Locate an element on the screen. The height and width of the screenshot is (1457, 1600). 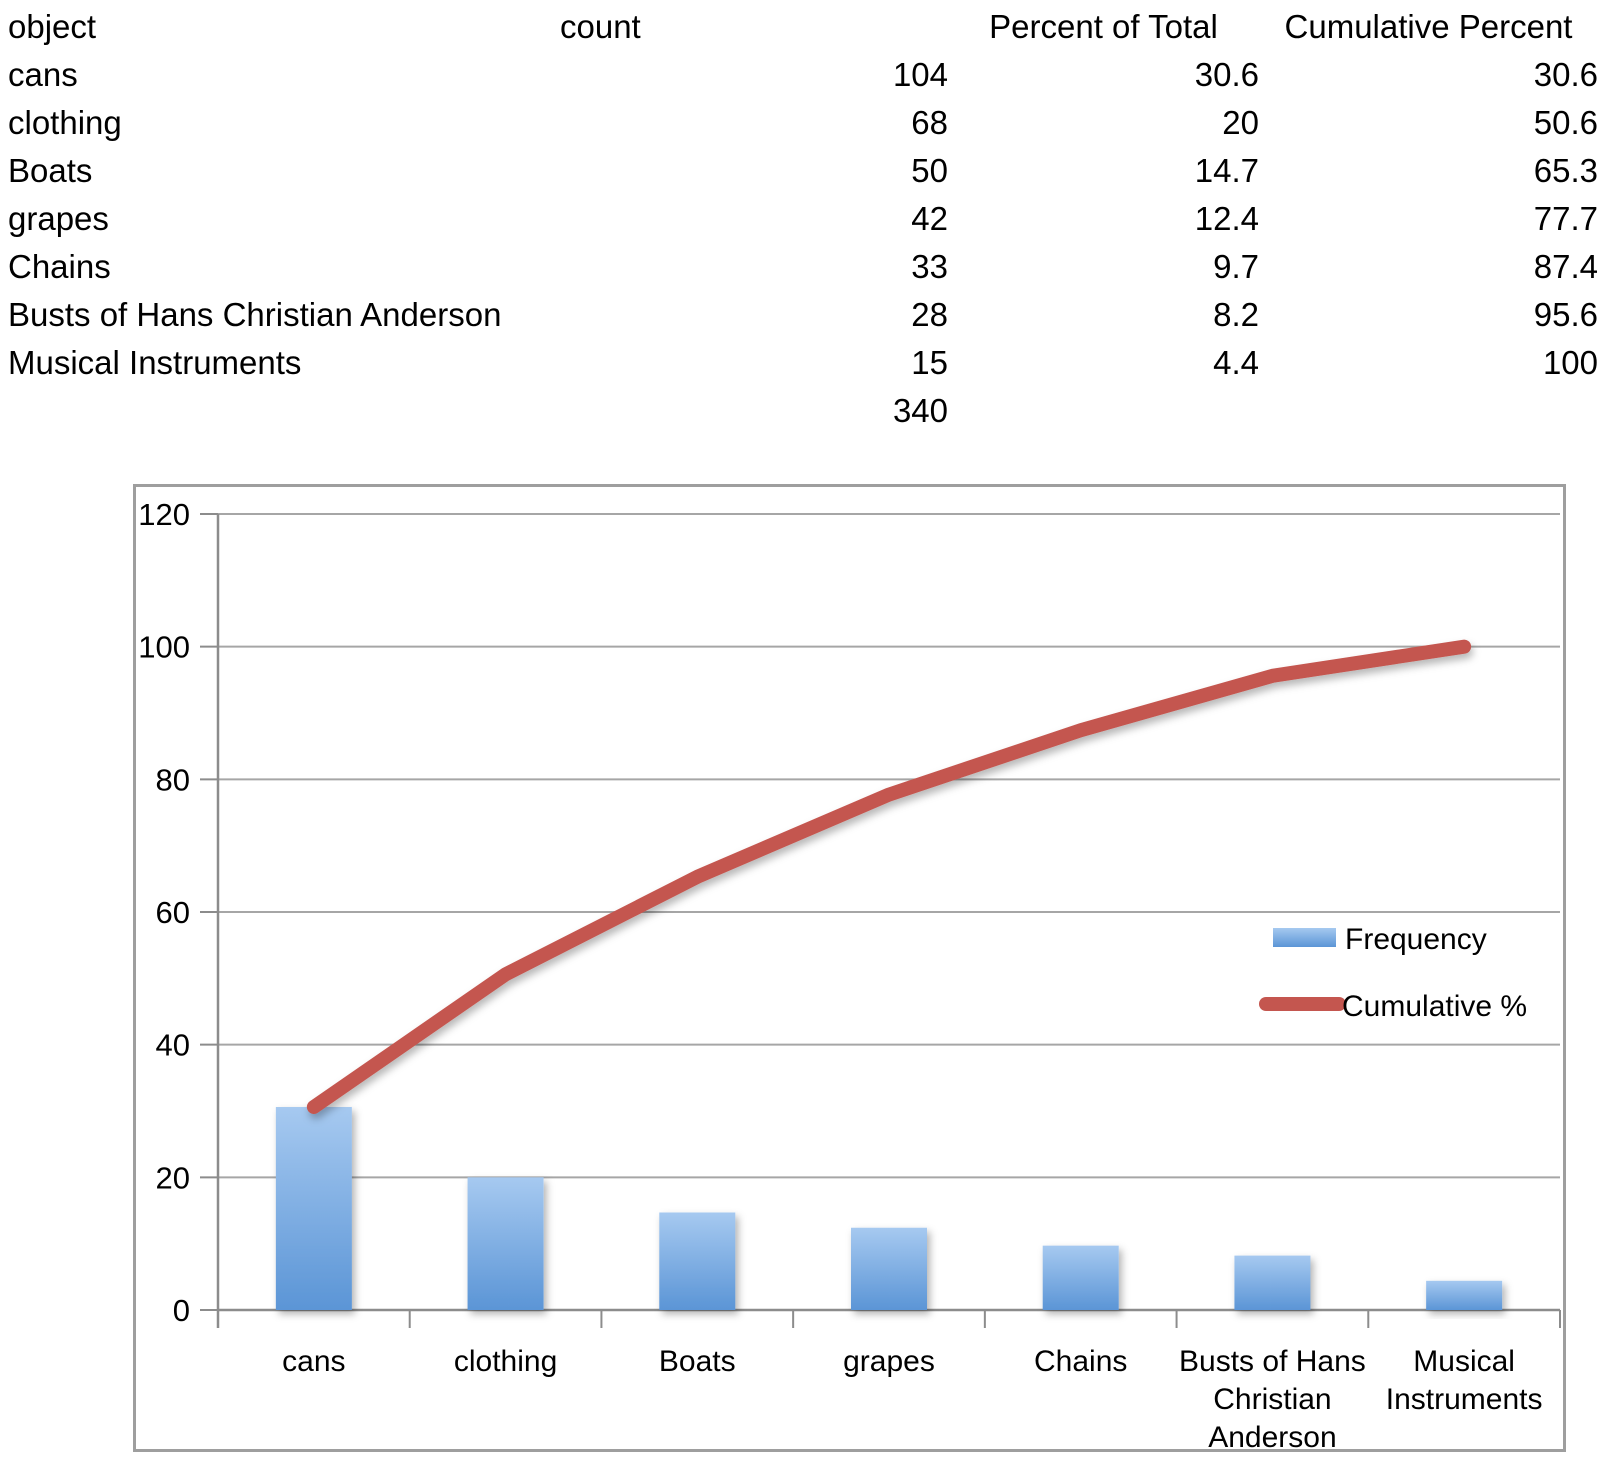
col-header-count: count is located at coordinates (600, 26).